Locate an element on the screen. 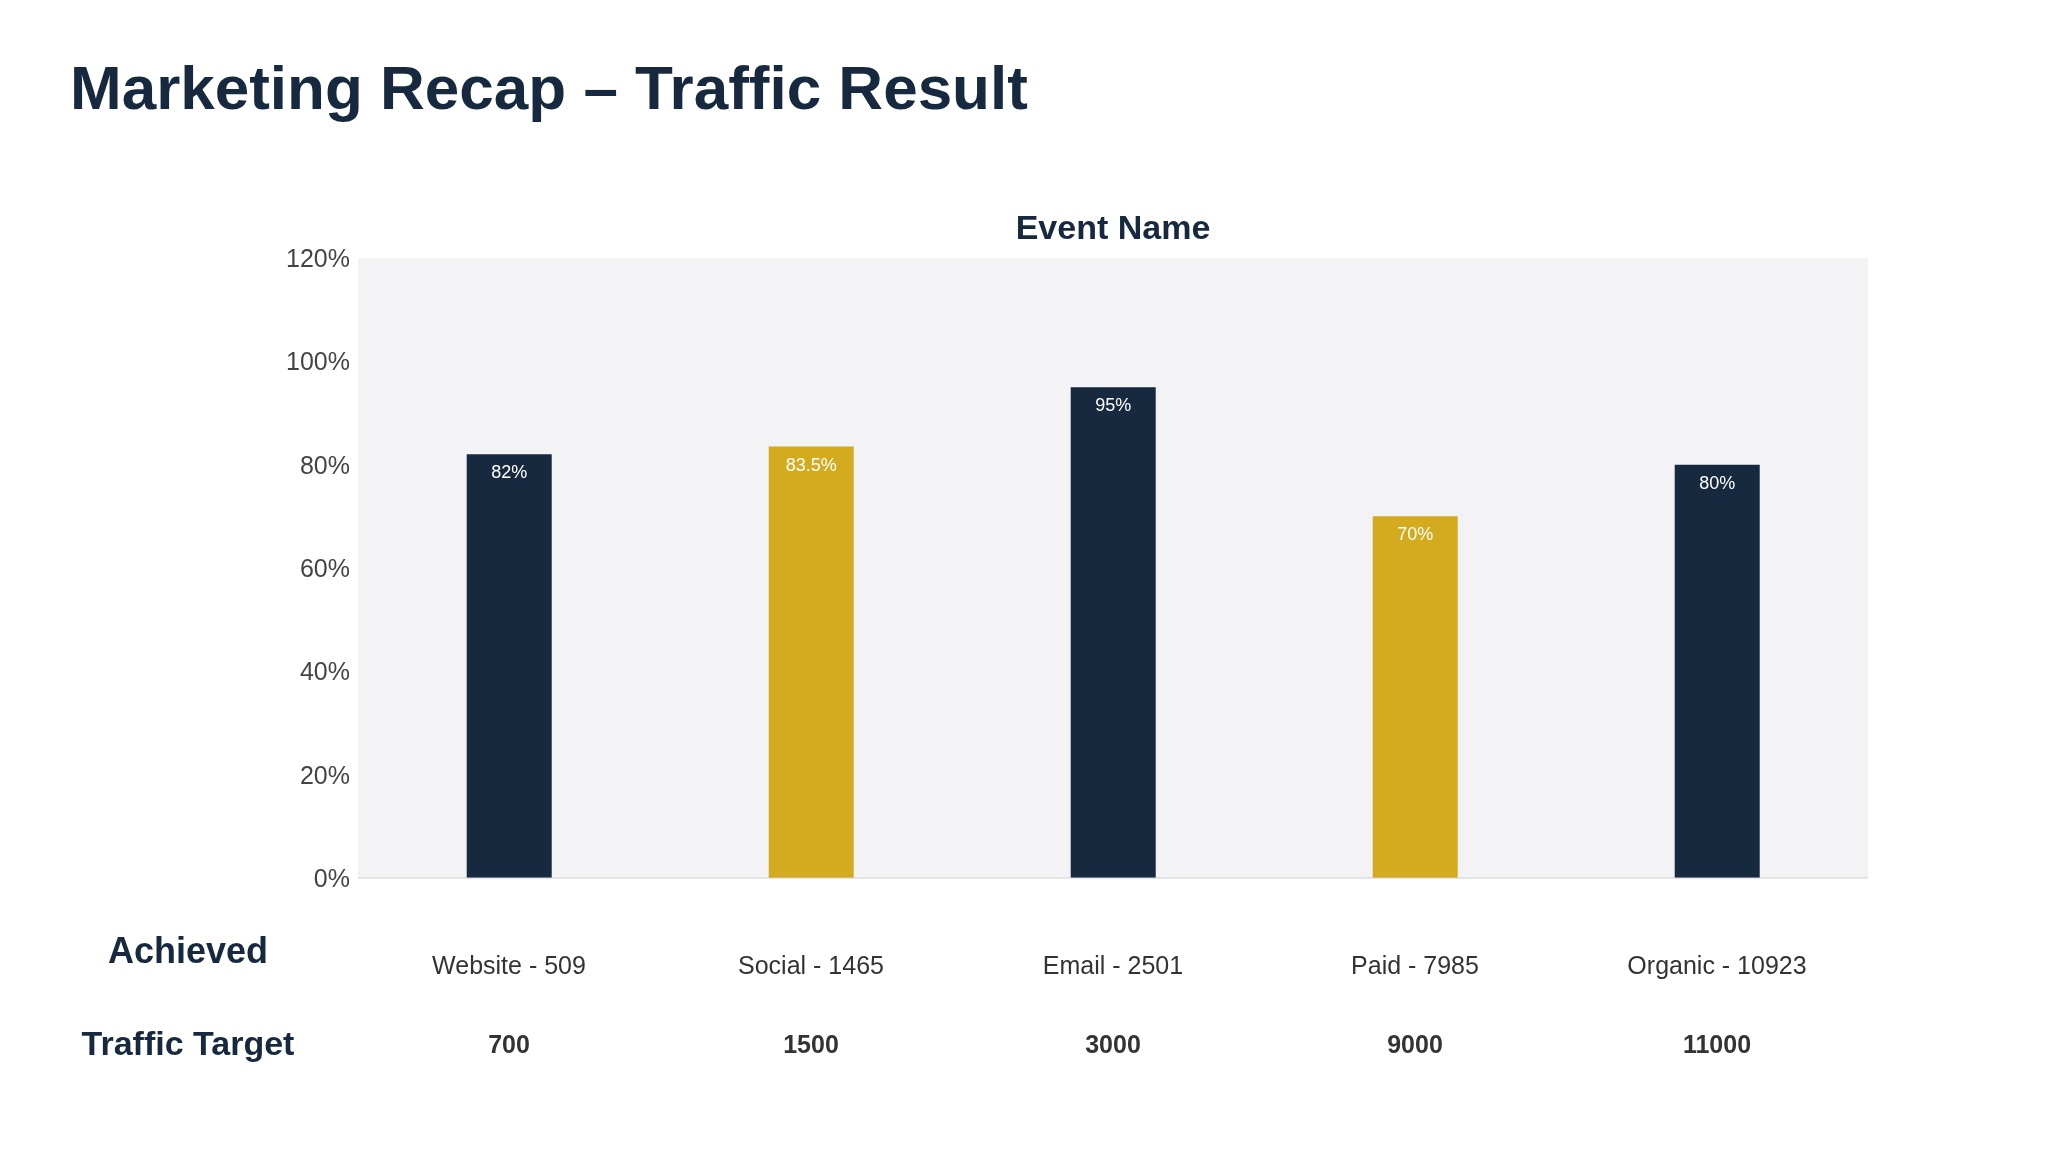  text: 700 is located at coordinates (509, 1044).